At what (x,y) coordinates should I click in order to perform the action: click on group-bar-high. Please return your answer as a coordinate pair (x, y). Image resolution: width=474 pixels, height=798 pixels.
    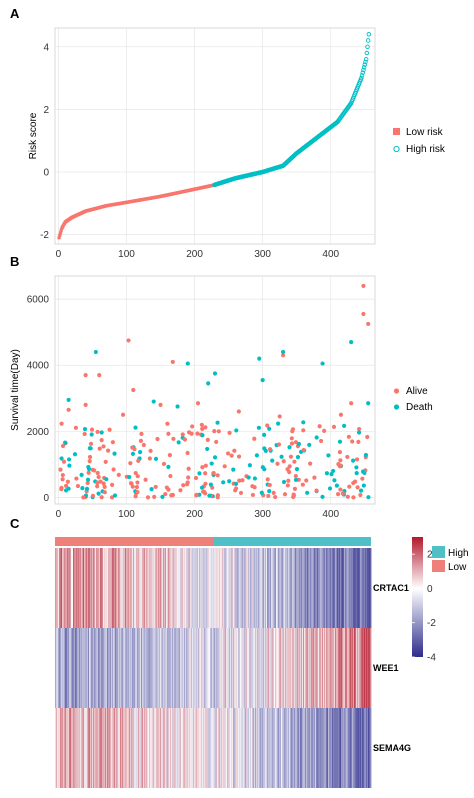
    Looking at the image, I should click on (292, 541).